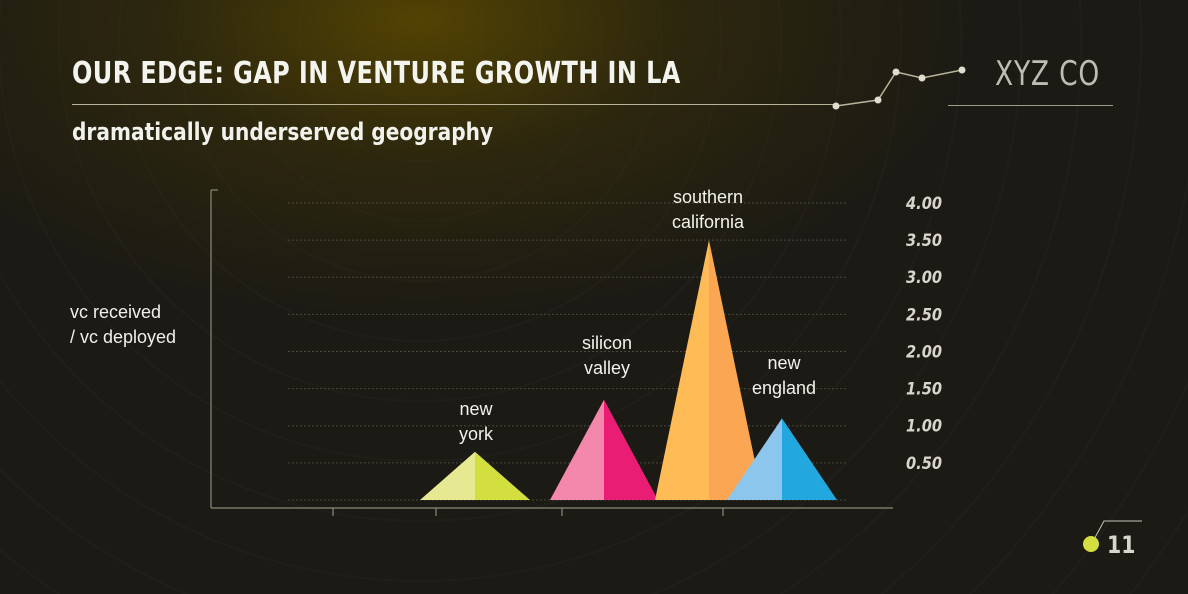 The image size is (1188, 594). Describe the element at coordinates (924, 426) in the screenshot. I see `y-tick-label: 1.00` at that location.